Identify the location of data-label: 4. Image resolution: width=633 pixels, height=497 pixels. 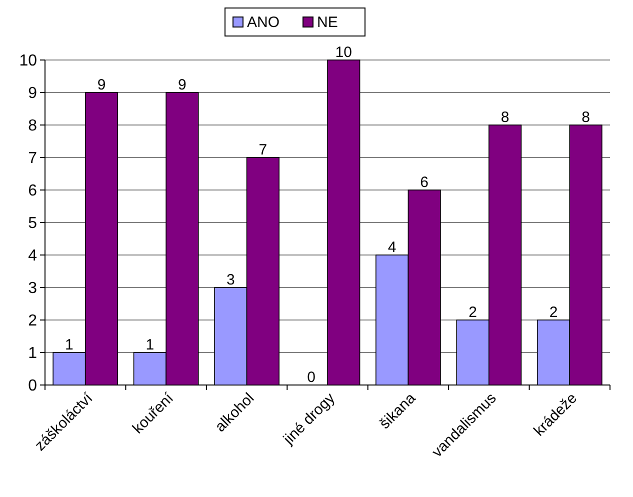
(392, 247).